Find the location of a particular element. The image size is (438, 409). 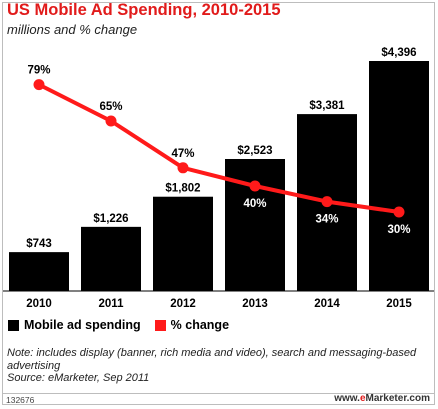

line-label-2012: 47% is located at coordinates (182, 154).